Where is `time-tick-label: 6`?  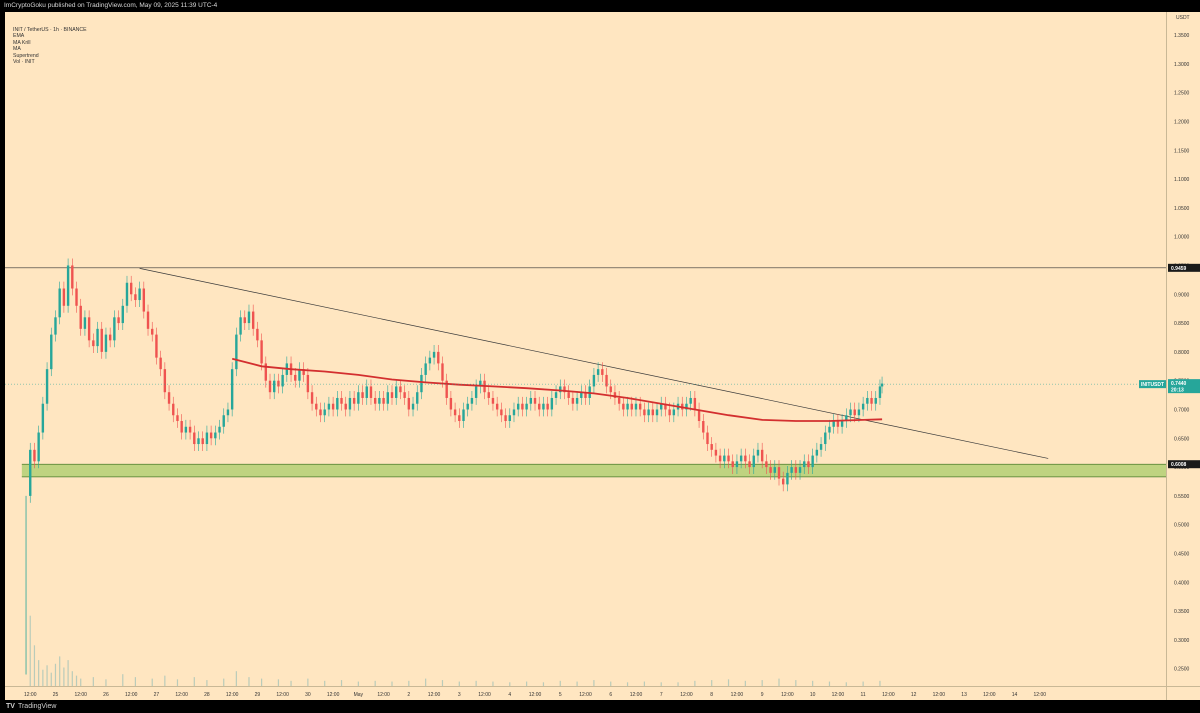 time-tick-label: 6 is located at coordinates (610, 695).